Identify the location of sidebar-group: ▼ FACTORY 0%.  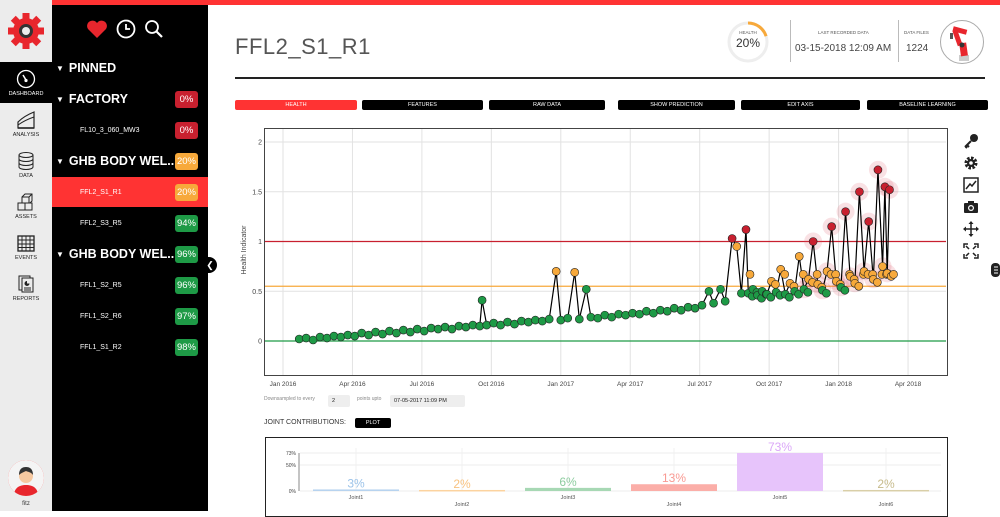
(130, 99).